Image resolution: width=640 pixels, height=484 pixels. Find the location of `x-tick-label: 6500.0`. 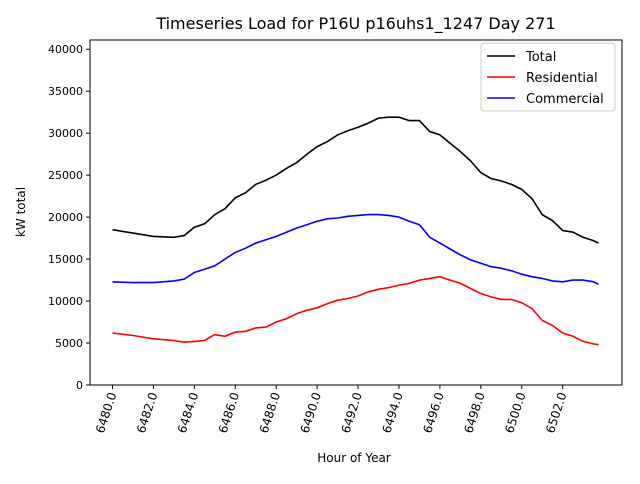

x-tick-label: 6500.0 is located at coordinates (515, 413).